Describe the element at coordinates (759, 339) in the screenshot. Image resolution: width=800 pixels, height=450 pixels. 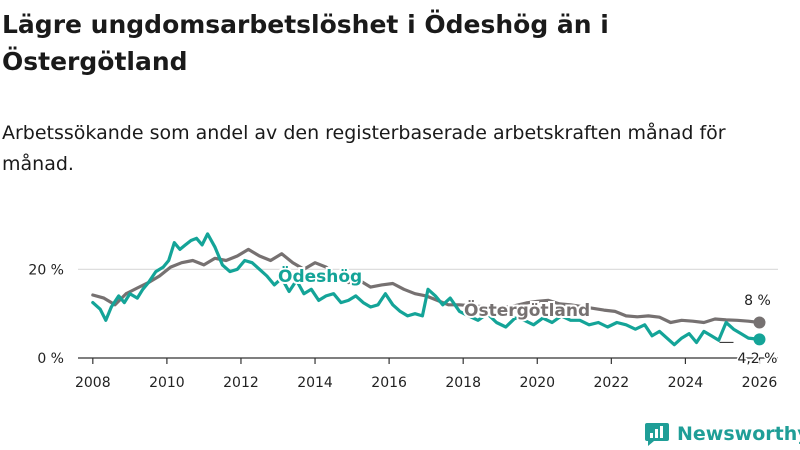
I see `end-marker-odeshog` at that location.